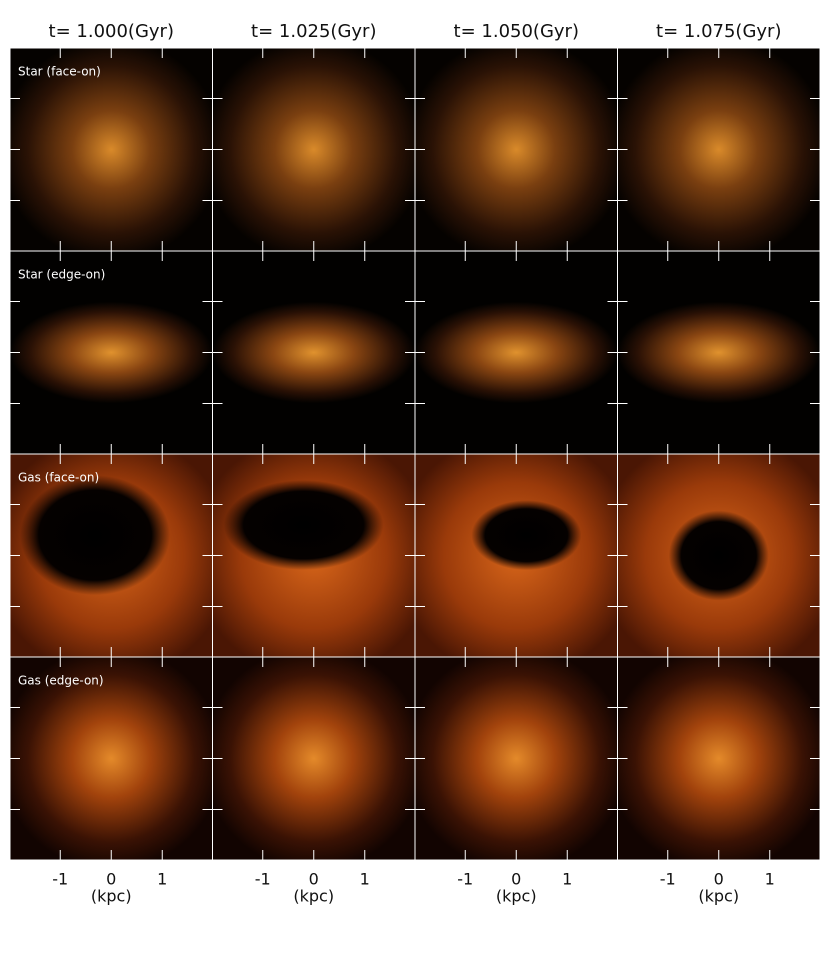 This screenshot has width=830, height=957. Describe the element at coordinates (59, 72) in the screenshot. I see `row-label: Star (face-on)` at that location.